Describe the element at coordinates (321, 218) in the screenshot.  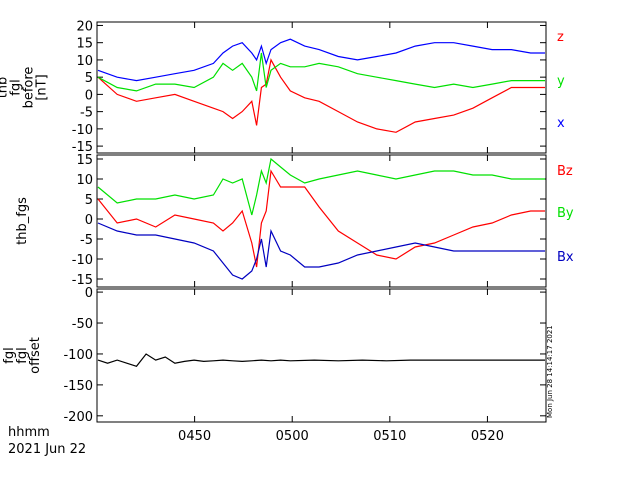
I see `series-line-Bz` at that location.